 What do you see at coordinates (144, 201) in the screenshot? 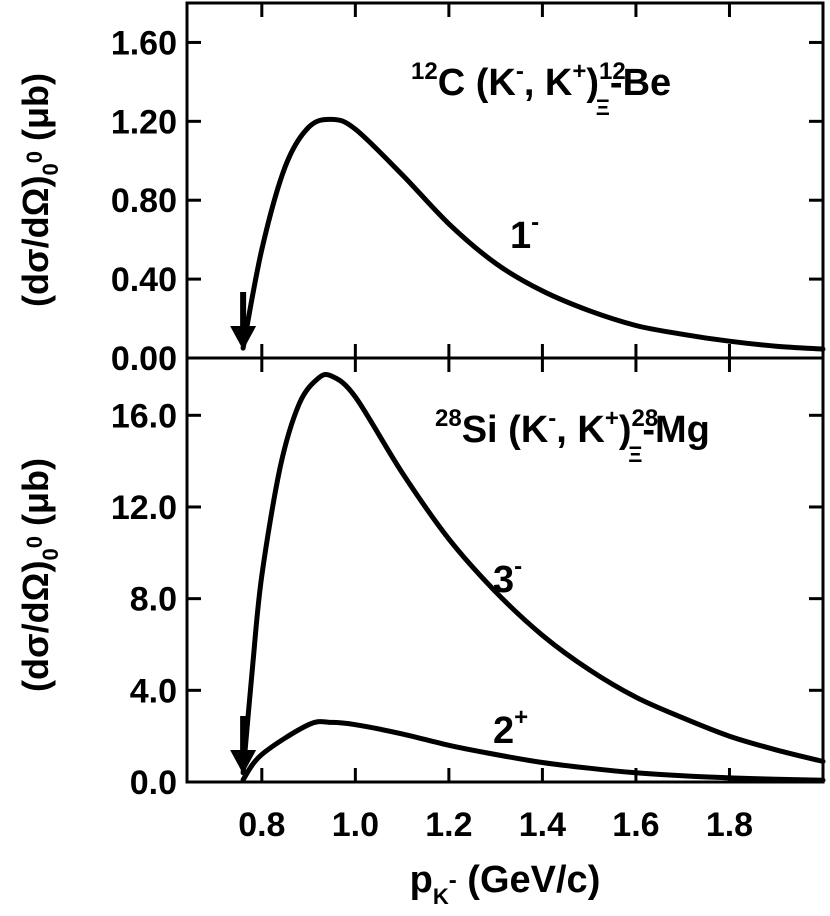
I see `y-tick-label: 0.80` at bounding box center [144, 201].